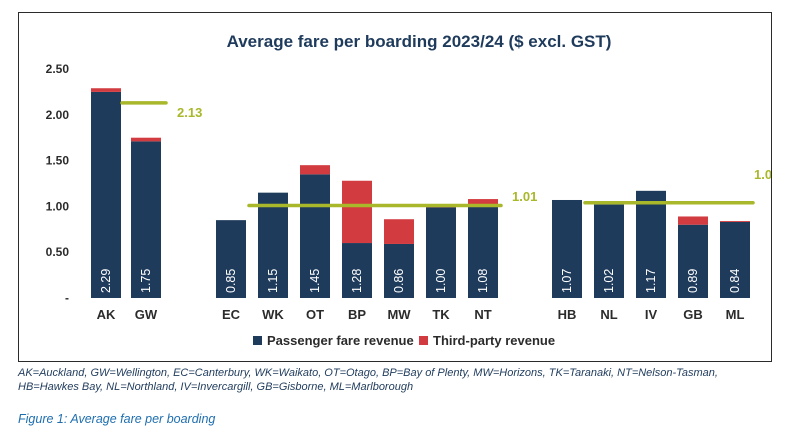 This screenshot has width=798, height=440. I want to click on y-tick-label: 1.50, so click(58, 161).